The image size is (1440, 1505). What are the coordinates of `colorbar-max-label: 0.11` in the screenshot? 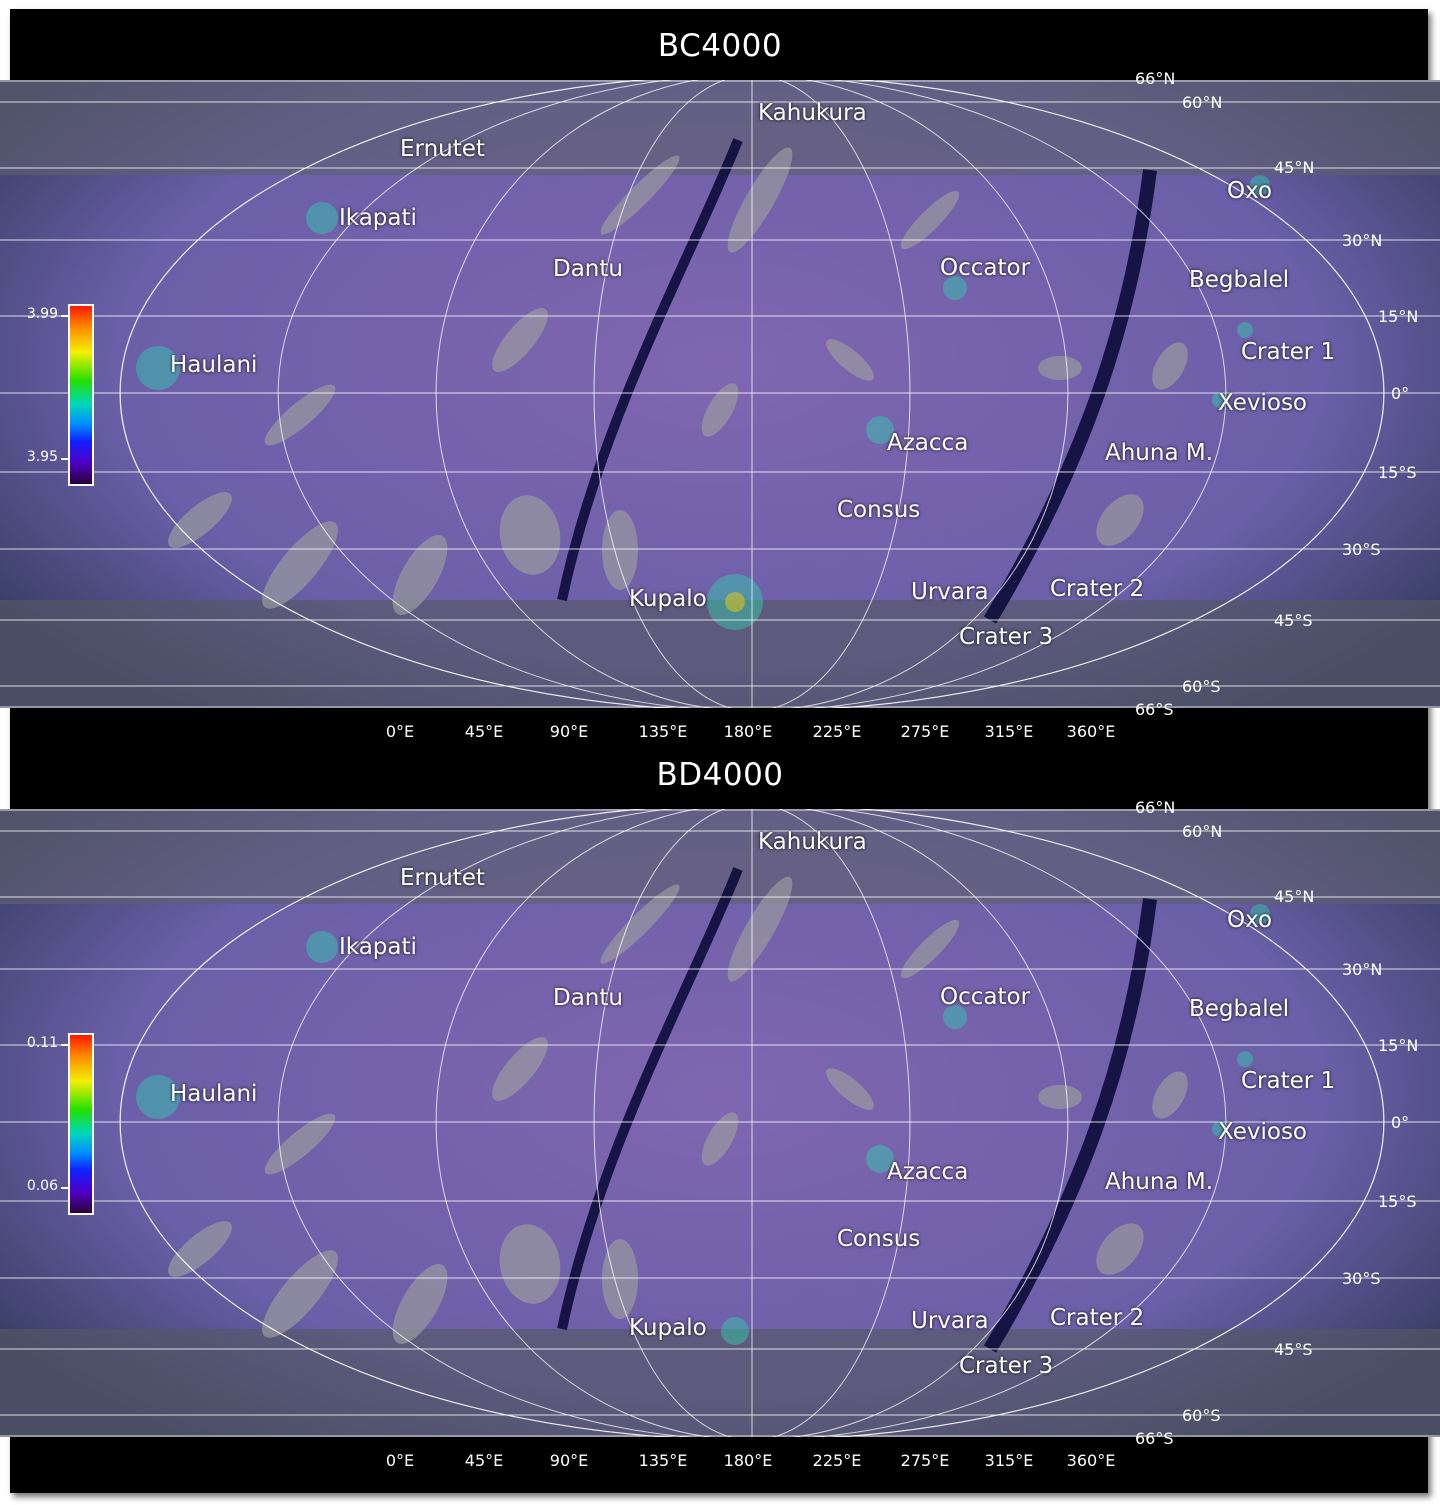 It's located at (42, 1043).